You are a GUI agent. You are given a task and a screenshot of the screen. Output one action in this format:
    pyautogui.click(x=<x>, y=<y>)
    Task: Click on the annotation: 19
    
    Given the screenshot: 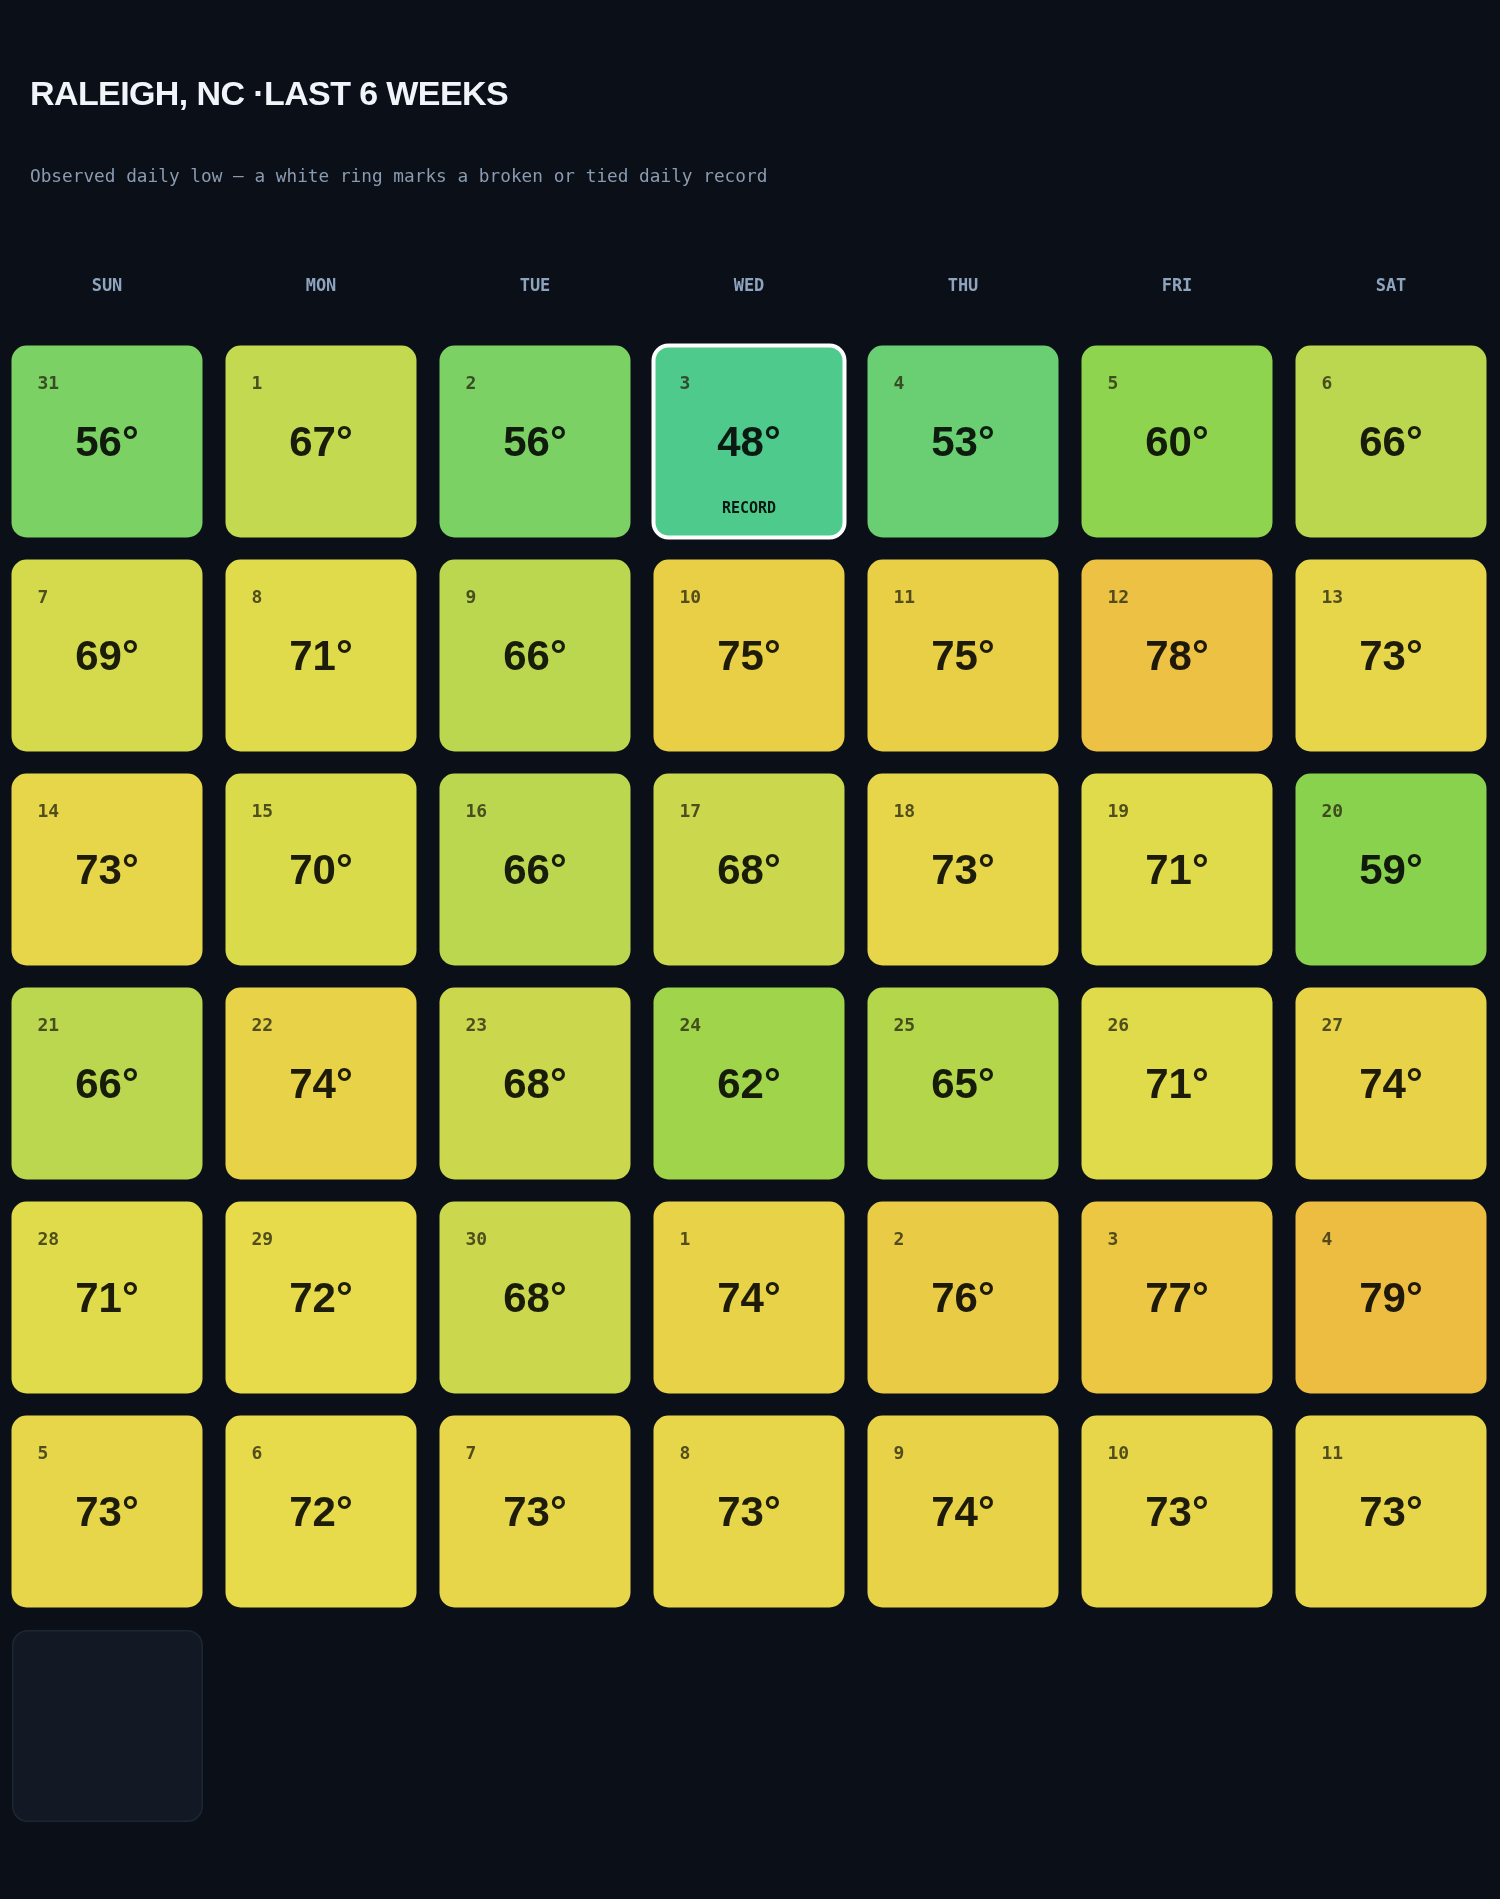 What is the action you would take?
    pyautogui.click(x=1118, y=810)
    